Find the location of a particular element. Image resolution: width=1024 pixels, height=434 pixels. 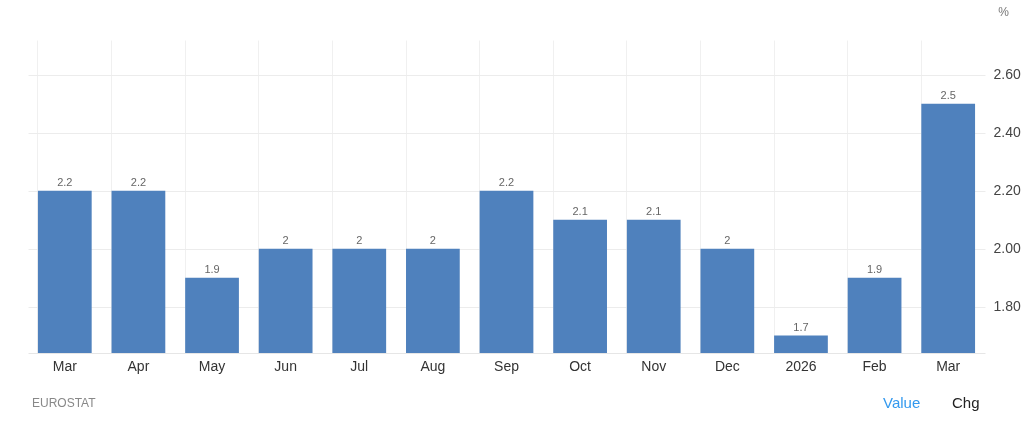

text: EUROSTAT is located at coordinates (64, 403).